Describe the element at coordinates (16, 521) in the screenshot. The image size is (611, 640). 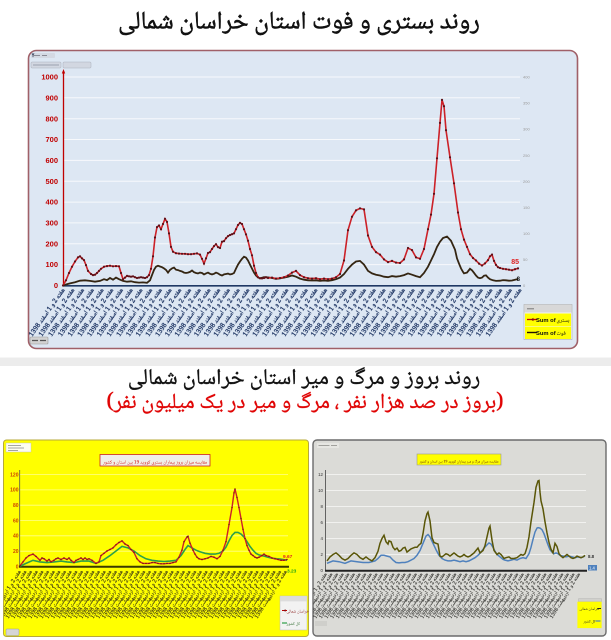
I see `svg-text: 60` at that location.